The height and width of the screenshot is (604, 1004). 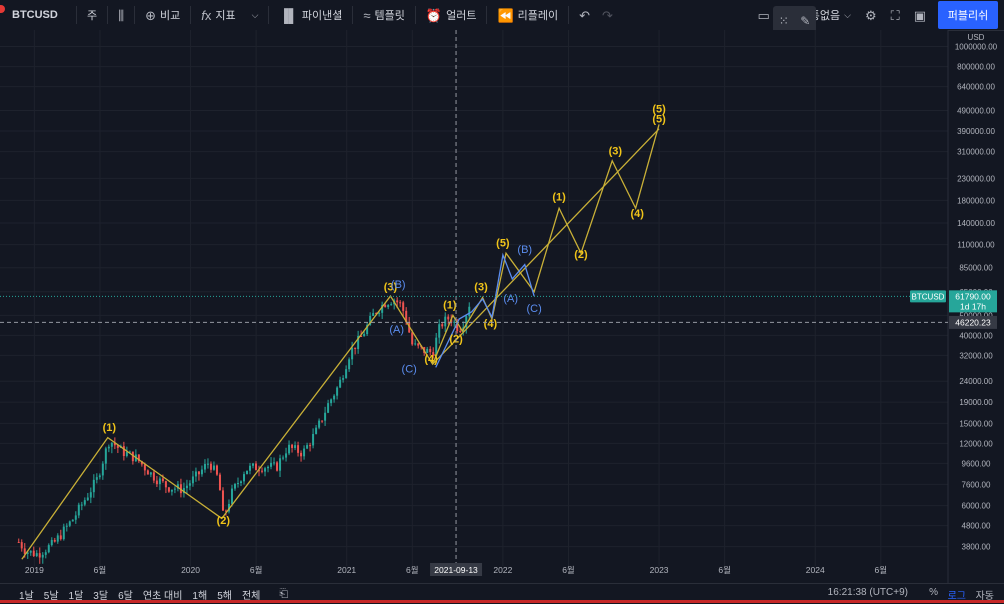 I want to click on layout-label: 통없음, so click(x=825, y=16).